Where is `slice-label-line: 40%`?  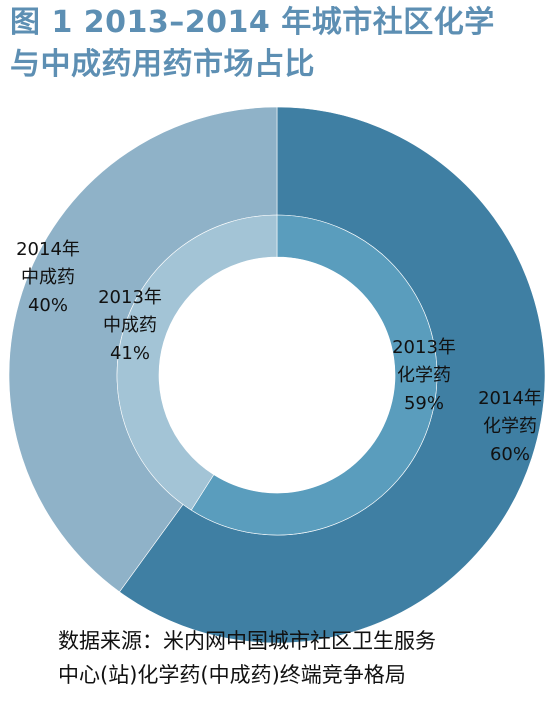 slice-label-line: 40% is located at coordinates (48, 305).